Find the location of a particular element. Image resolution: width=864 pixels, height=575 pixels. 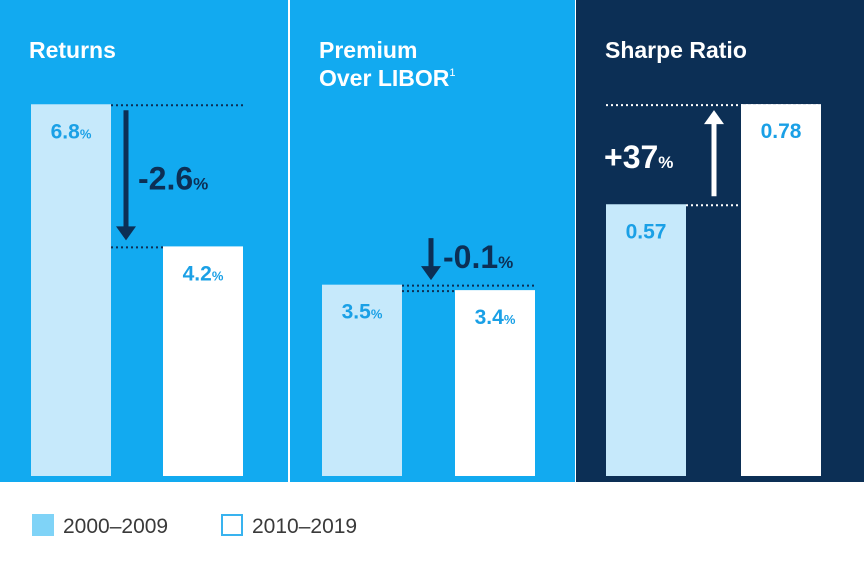

value-number: 4.2 is located at coordinates (197, 273).